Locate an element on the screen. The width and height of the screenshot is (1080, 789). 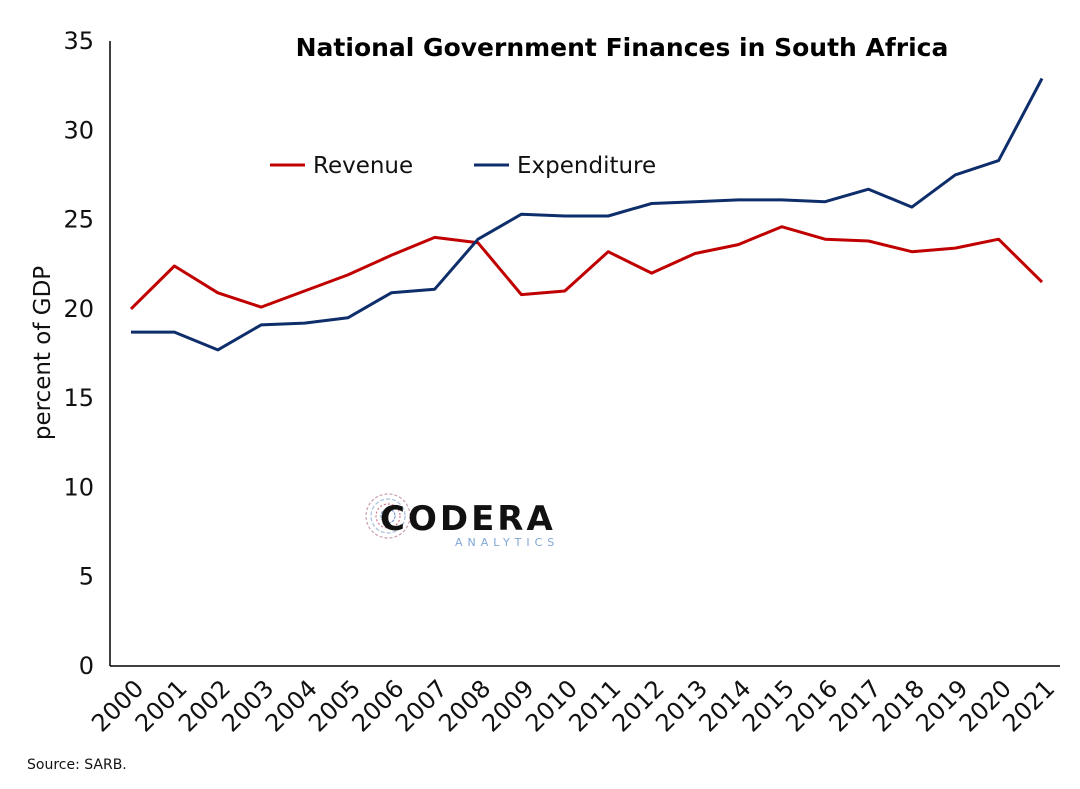
y-axis-label: percent of GDP is located at coordinates (43, 353).